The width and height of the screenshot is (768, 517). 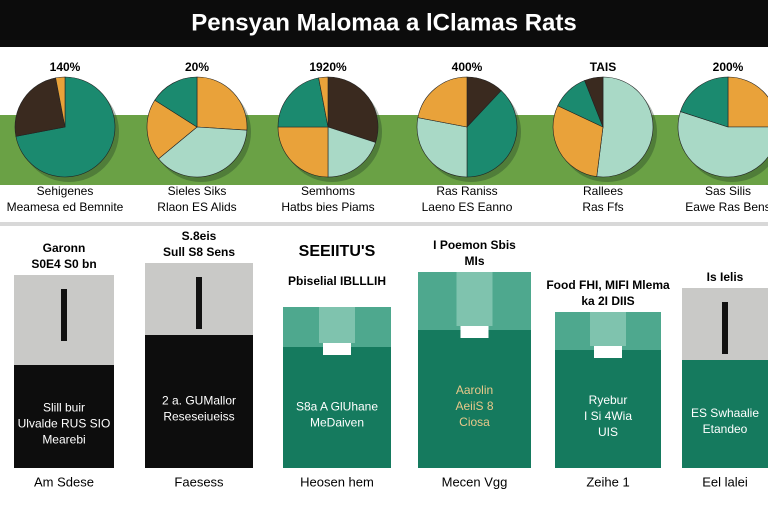 I want to click on panel-body: Slill buir, so click(x=64, y=408).